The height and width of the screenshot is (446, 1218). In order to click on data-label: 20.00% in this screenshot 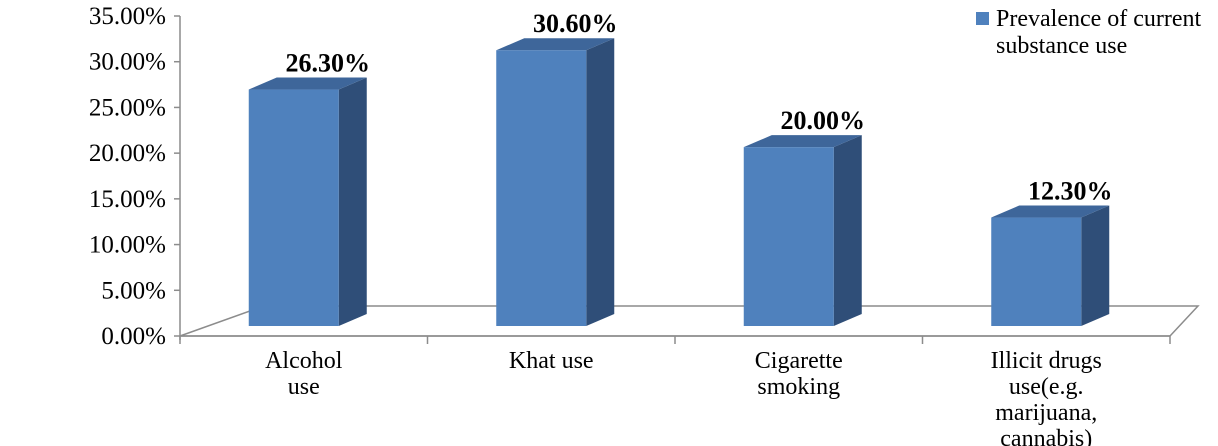, I will do `click(823, 120)`.